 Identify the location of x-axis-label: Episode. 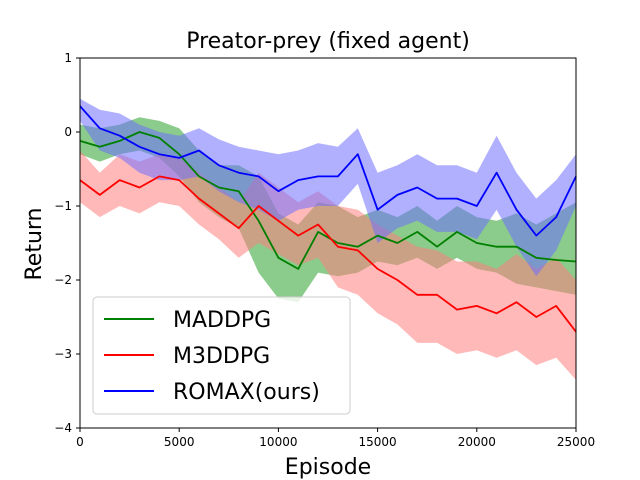
(328, 467).